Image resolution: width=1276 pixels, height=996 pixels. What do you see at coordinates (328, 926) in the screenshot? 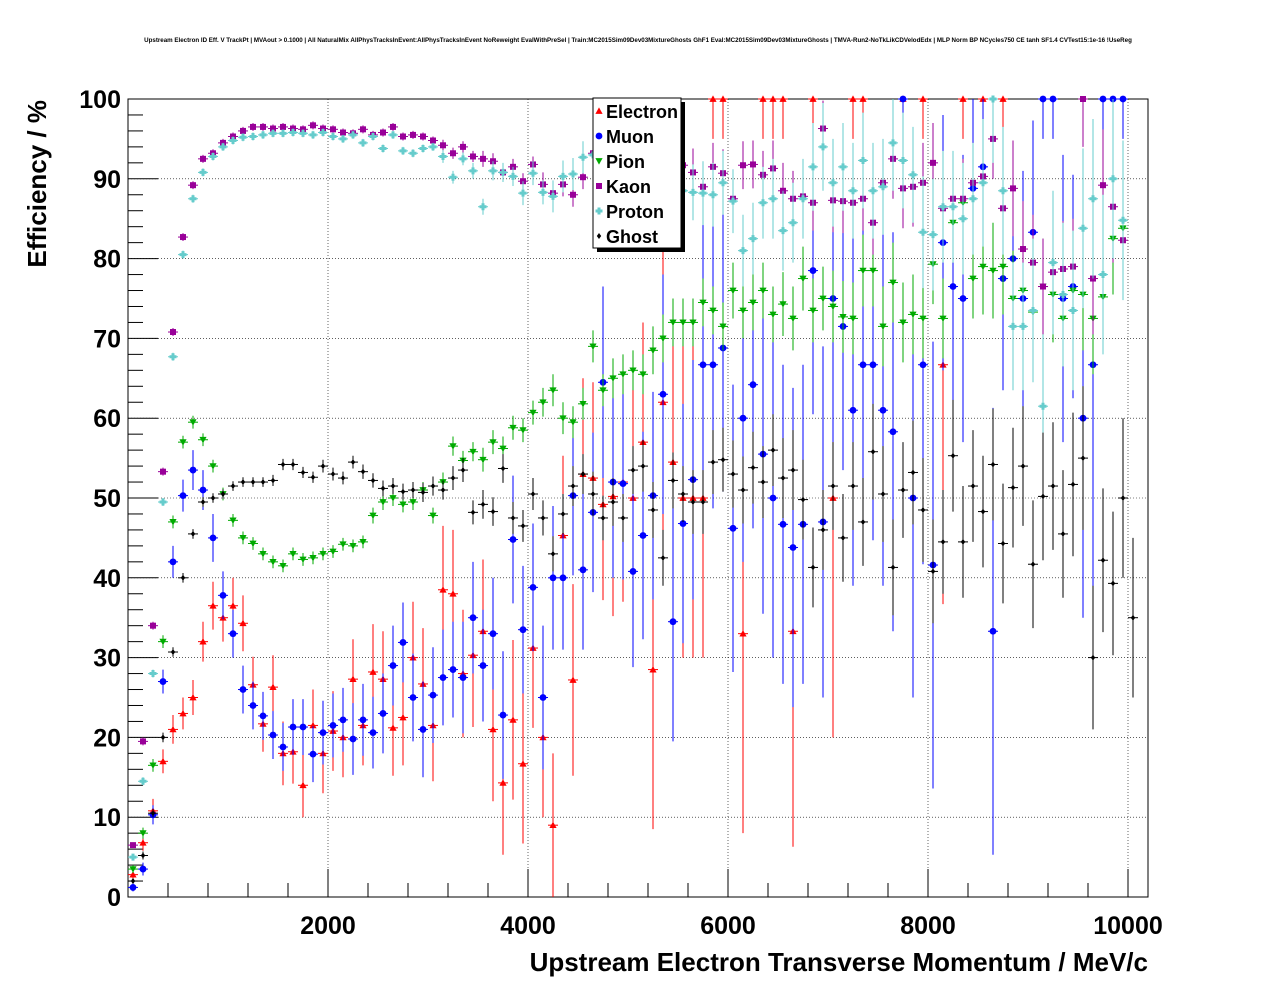
I see `x-tick-label: 2000` at bounding box center [328, 926].